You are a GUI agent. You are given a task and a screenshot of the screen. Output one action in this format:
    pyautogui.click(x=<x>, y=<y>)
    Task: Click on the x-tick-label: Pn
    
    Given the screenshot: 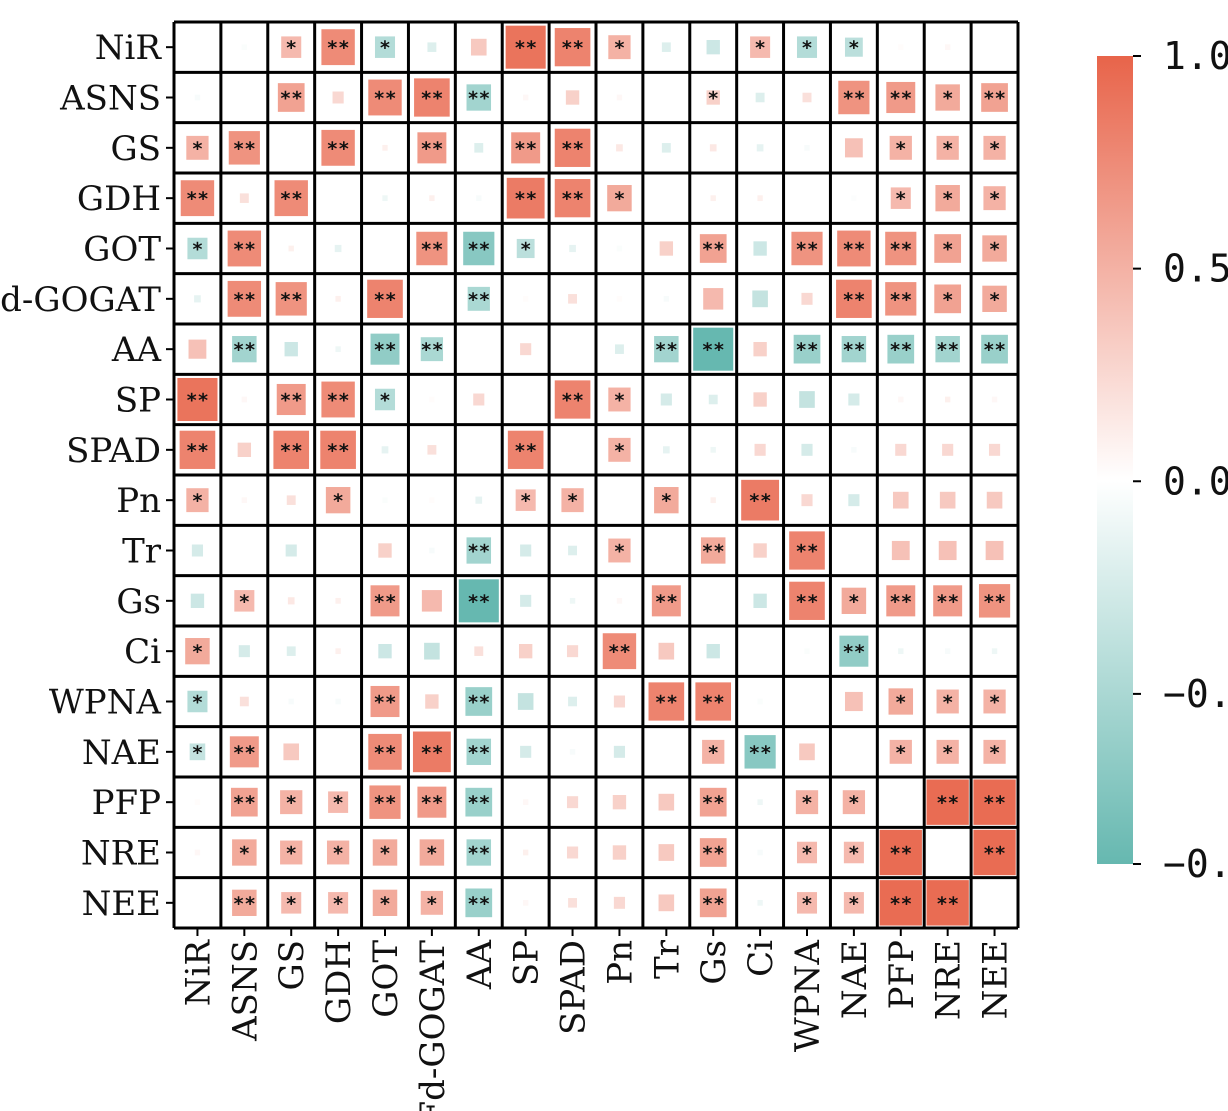 What is the action you would take?
    pyautogui.click(x=620, y=962)
    